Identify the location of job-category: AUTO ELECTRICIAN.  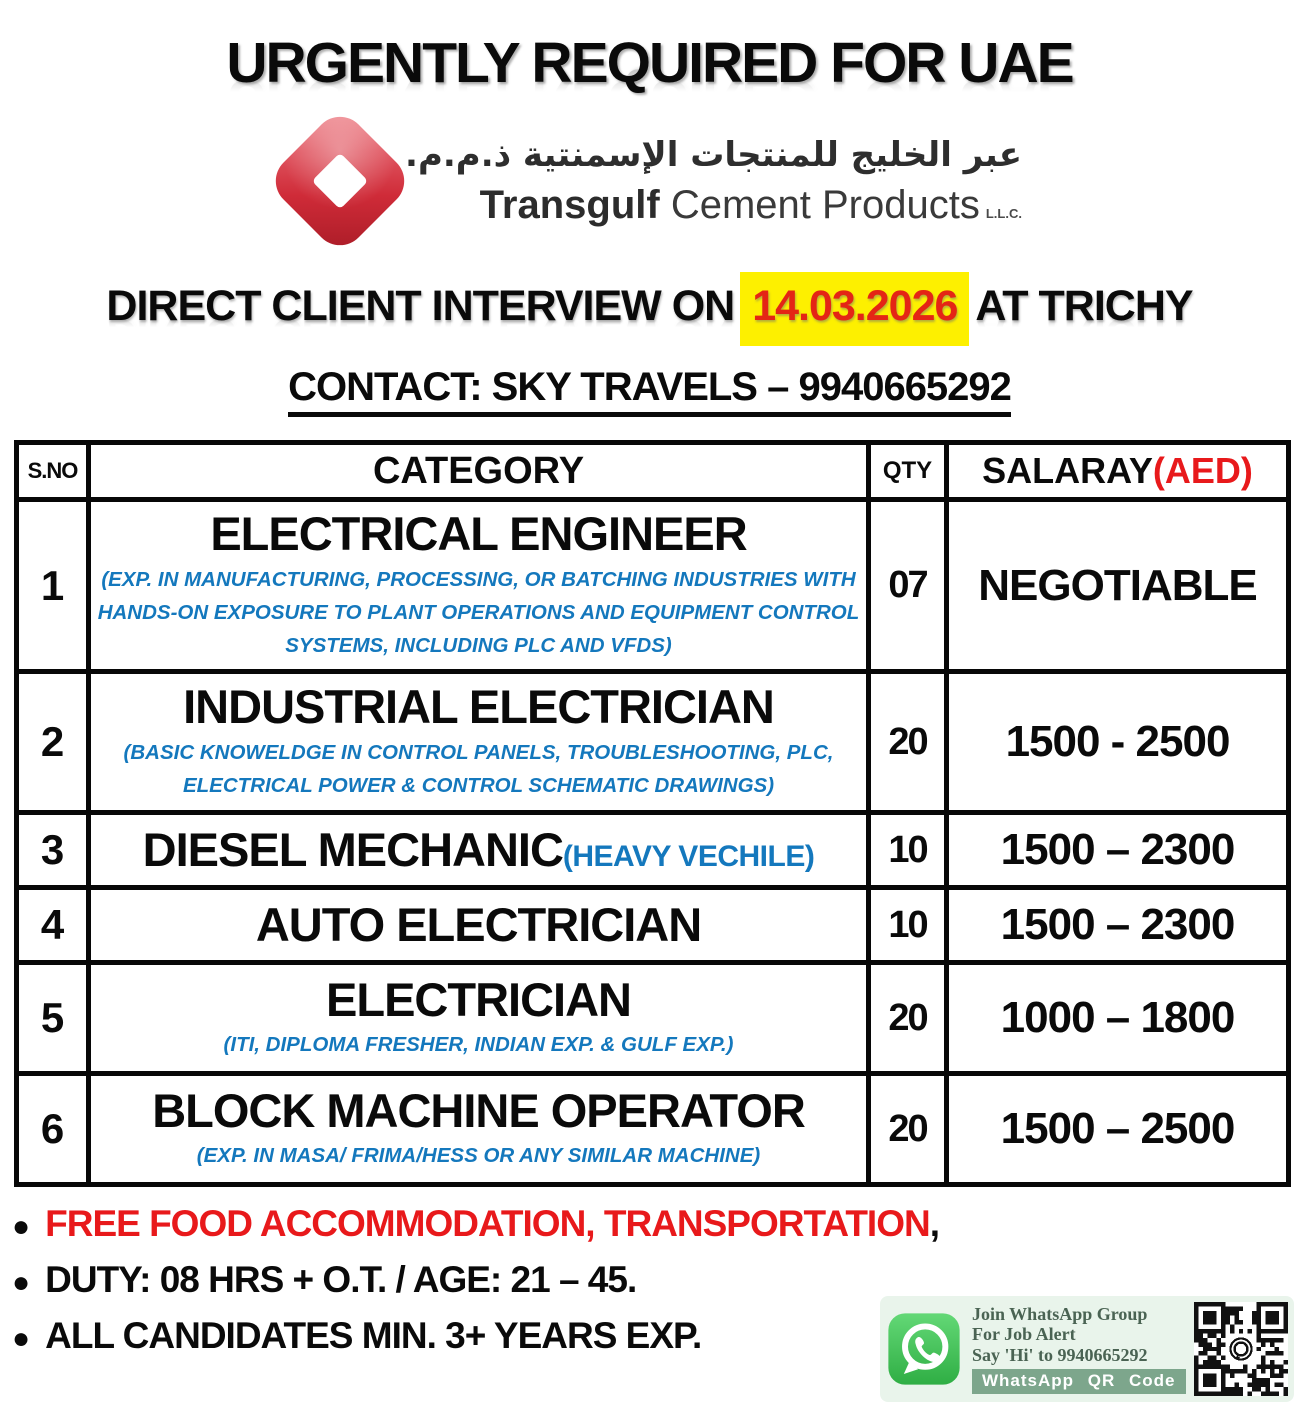
(478, 925).